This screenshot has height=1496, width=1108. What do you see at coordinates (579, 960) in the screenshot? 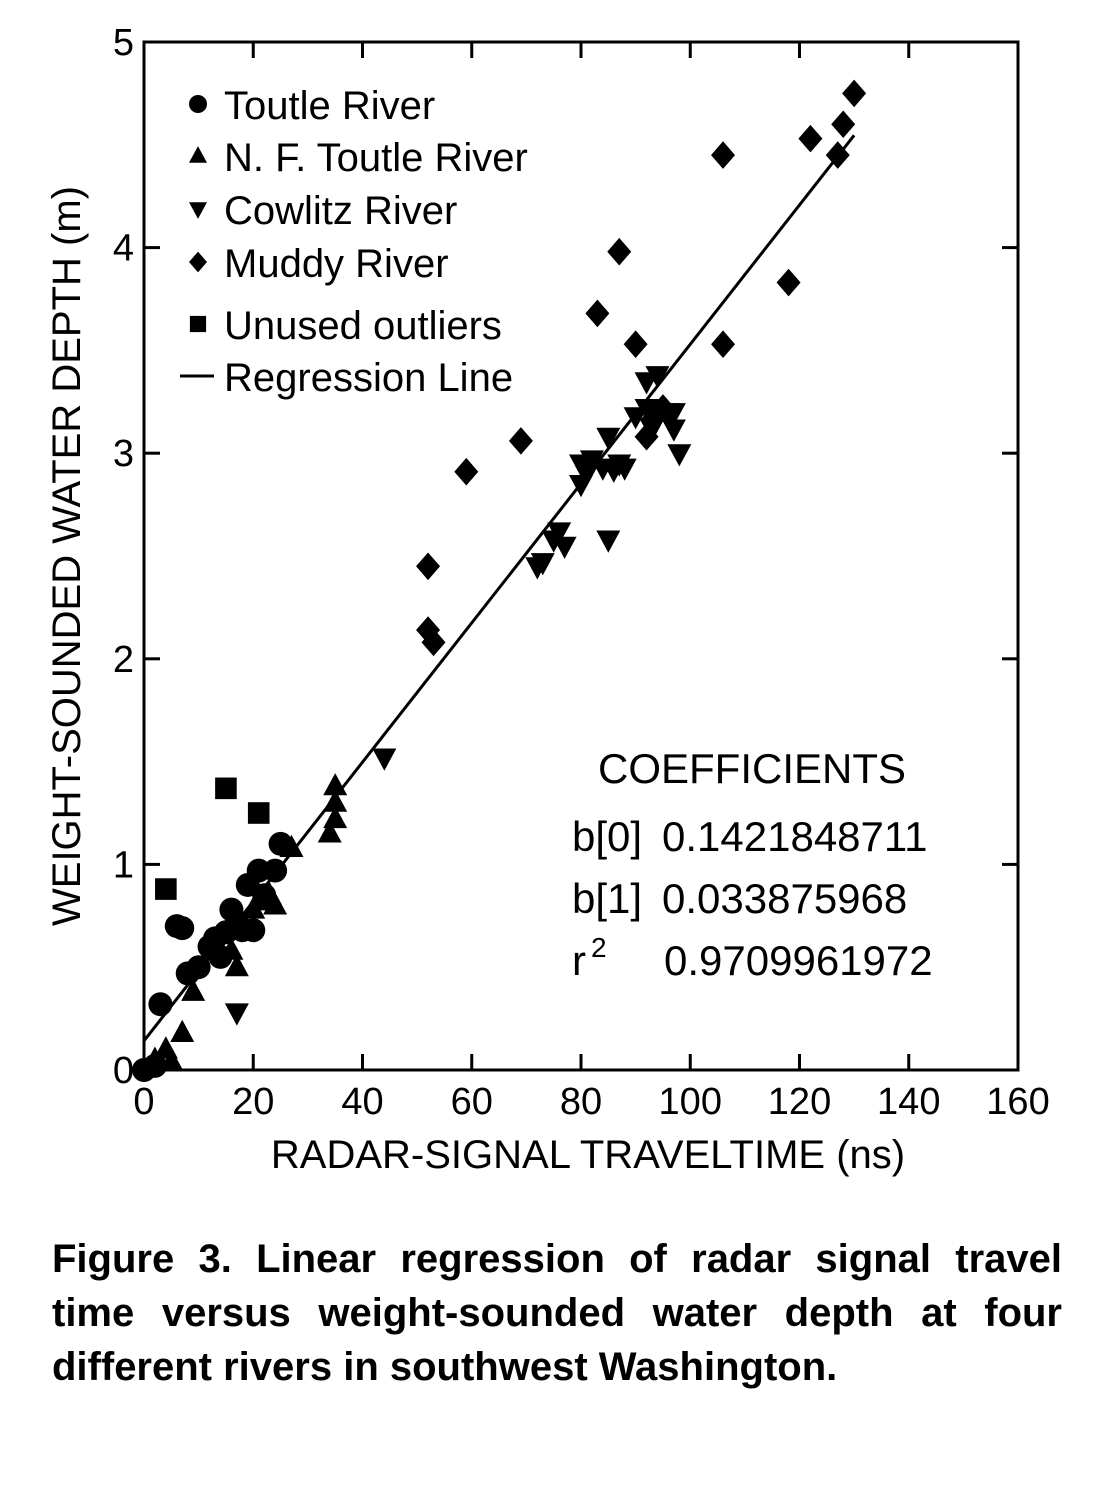
I see `coefficient-label: r` at bounding box center [579, 960].